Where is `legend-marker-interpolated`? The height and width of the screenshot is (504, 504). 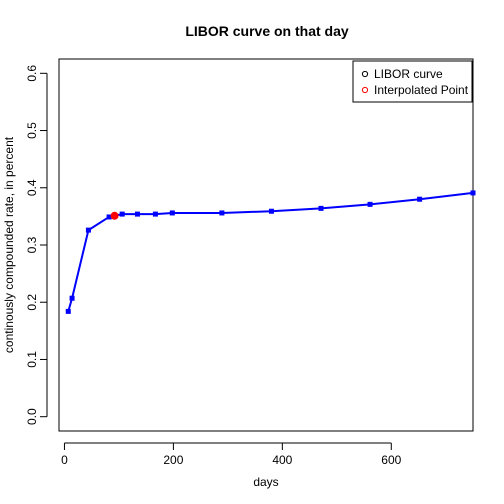 legend-marker-interpolated is located at coordinates (365, 90).